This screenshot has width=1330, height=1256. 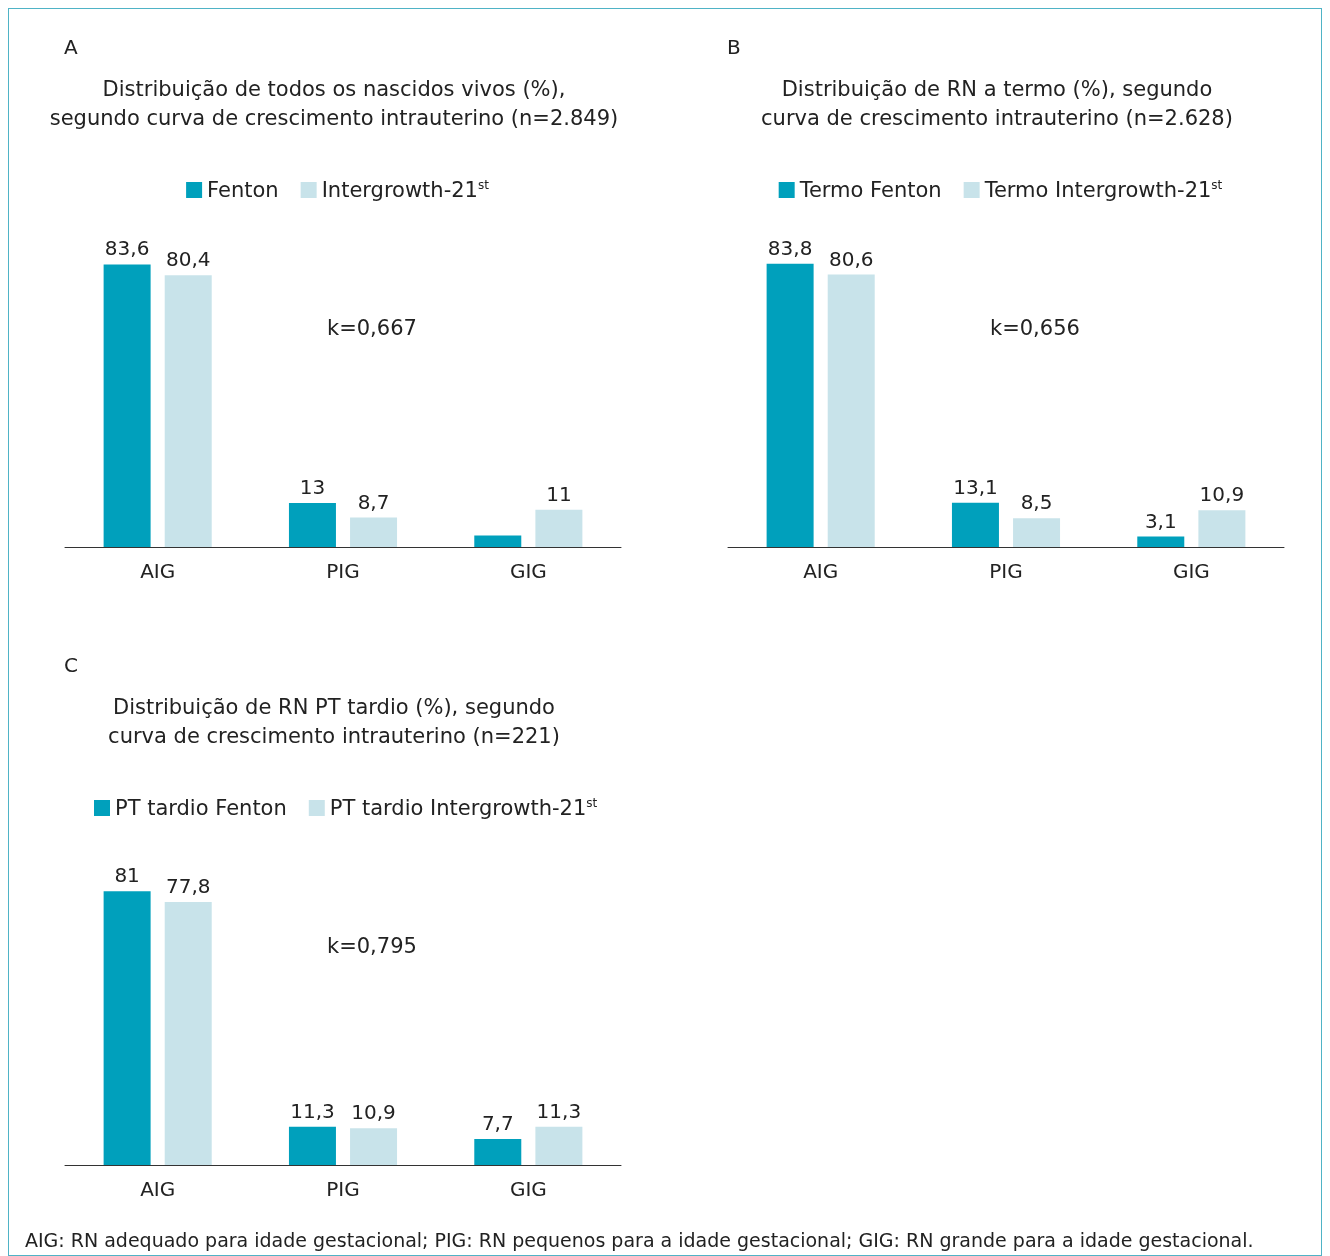 What do you see at coordinates (372, 945) in the screenshot?
I see `annotation: k=0,795` at bounding box center [372, 945].